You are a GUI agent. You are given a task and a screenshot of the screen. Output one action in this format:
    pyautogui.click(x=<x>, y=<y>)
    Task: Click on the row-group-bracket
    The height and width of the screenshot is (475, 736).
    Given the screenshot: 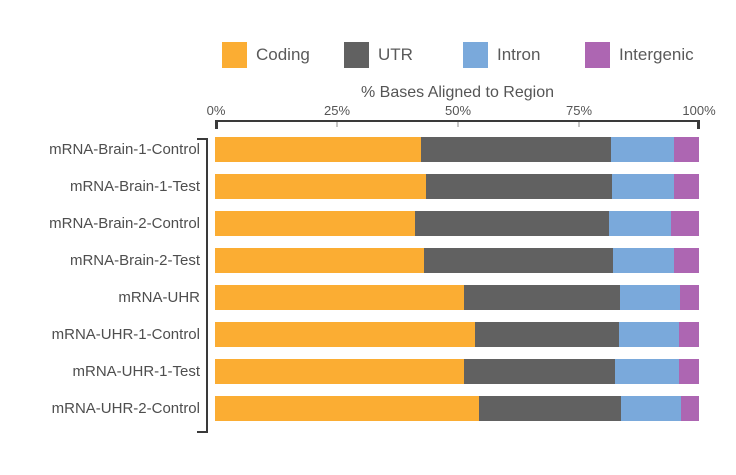 What is the action you would take?
    pyautogui.click(x=202, y=285)
    